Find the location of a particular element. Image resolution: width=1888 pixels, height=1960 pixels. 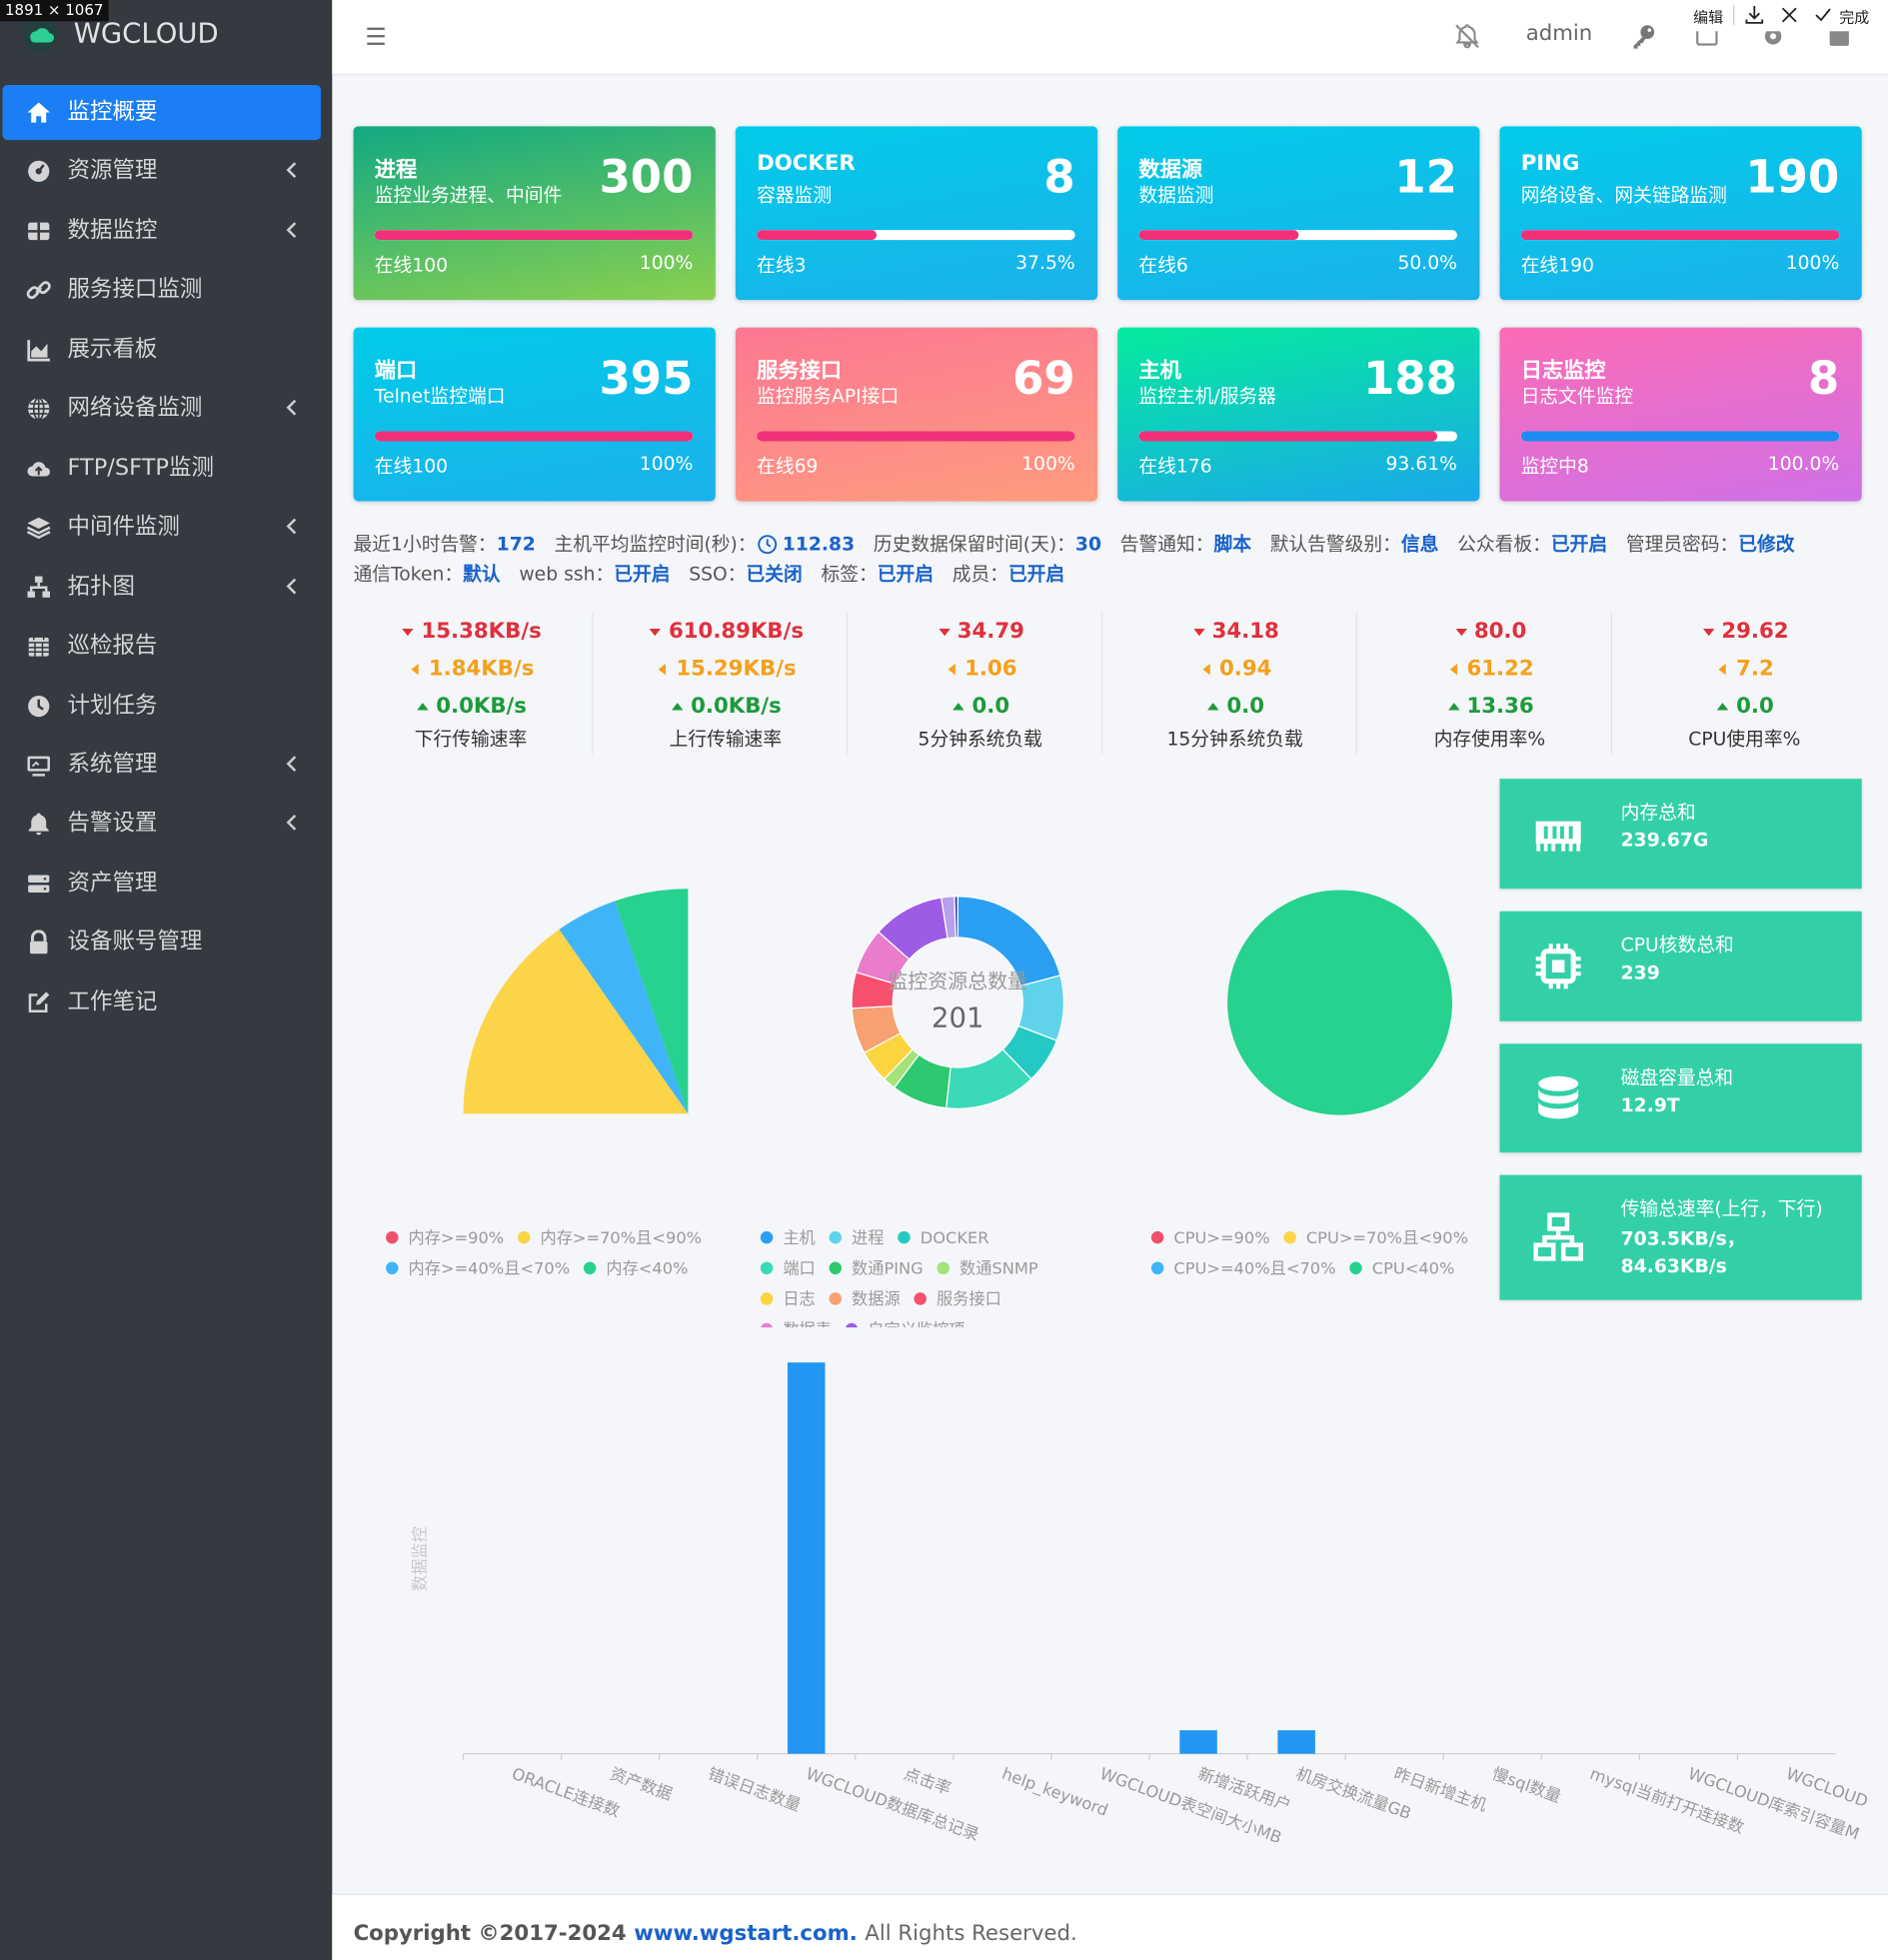

sidebar-item: 网络设备监测 is located at coordinates (161, 410).